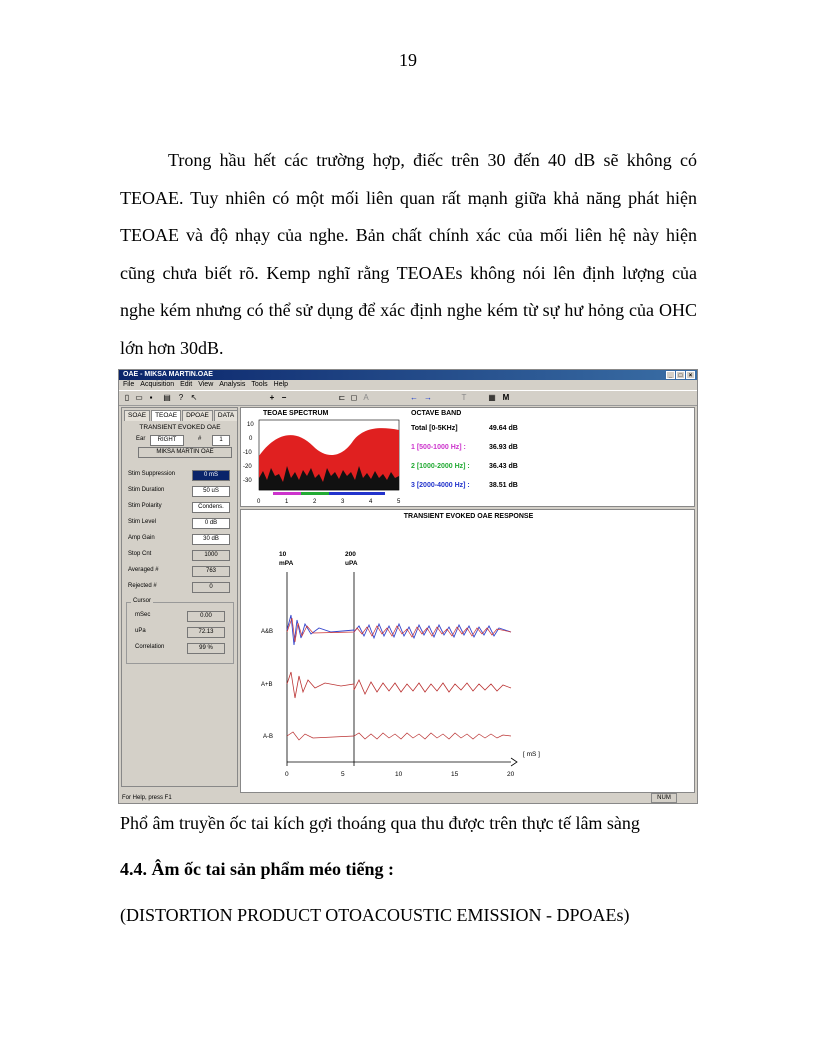  I want to click on field-label: Stim Level, so click(142, 522).